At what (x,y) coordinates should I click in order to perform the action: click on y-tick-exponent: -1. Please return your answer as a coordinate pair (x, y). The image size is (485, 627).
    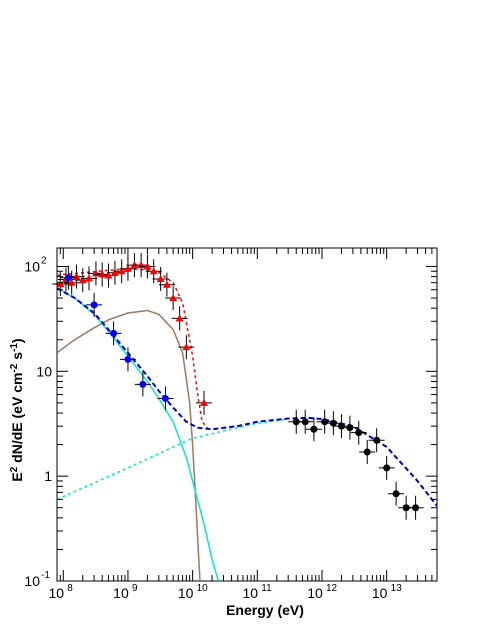
    Looking at the image, I should click on (45, 575).